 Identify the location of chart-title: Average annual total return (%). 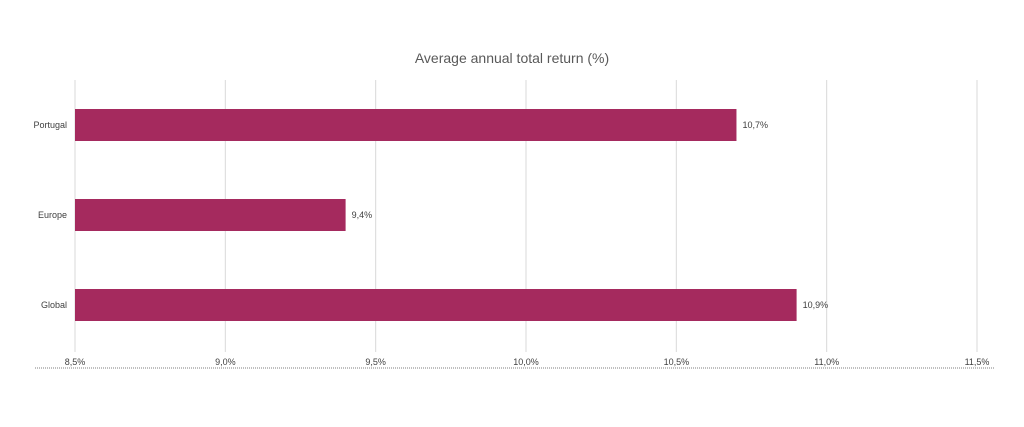
(512, 58).